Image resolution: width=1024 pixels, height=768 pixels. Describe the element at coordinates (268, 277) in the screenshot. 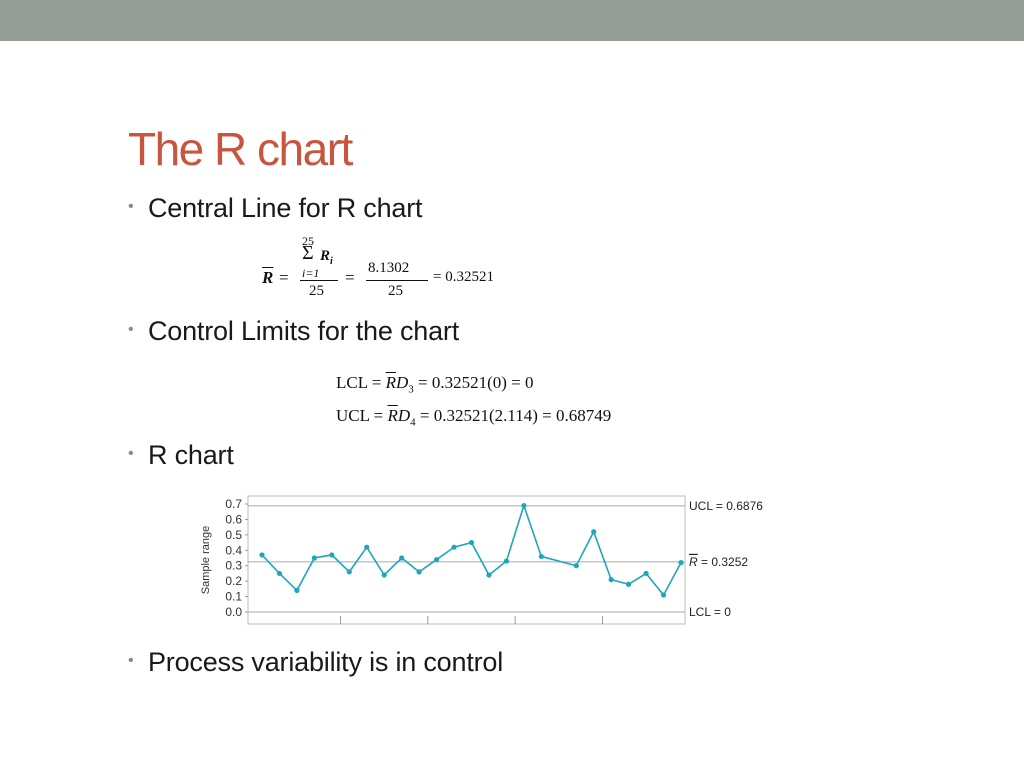

I see `rbar-lhs: R` at that location.